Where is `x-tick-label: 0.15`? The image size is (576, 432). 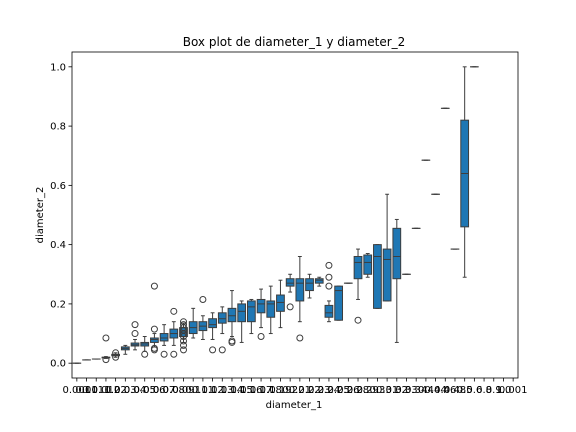
x-tick-label: 0.15 is located at coordinates (242, 390).